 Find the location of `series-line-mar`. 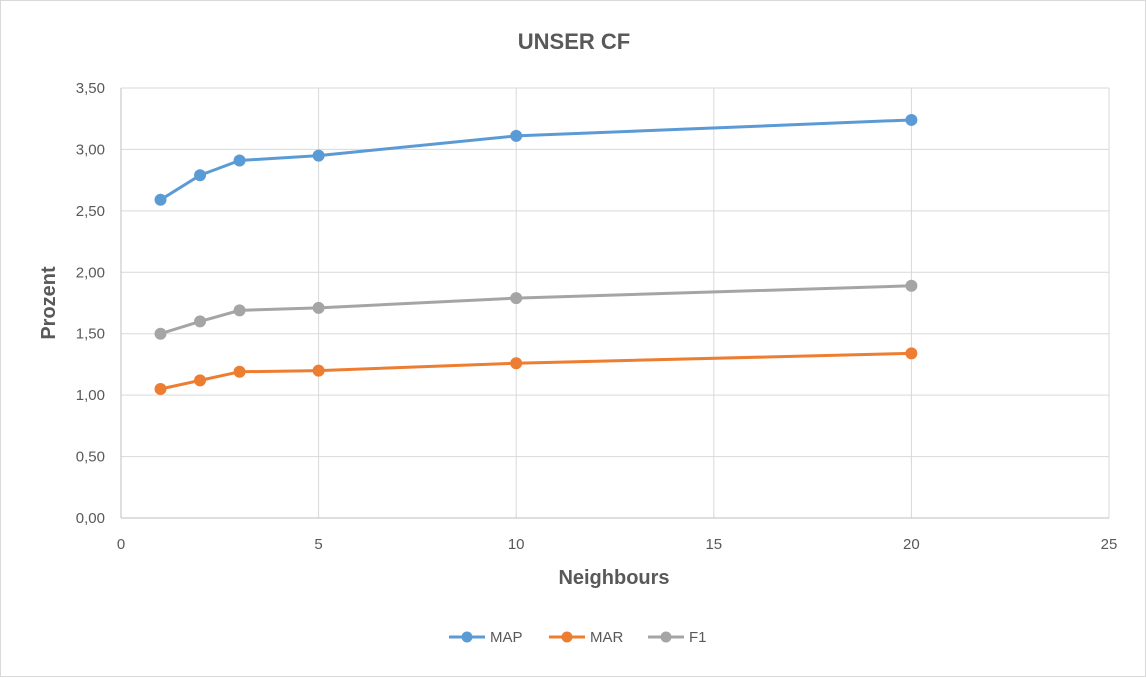

series-line-mar is located at coordinates (536, 371).